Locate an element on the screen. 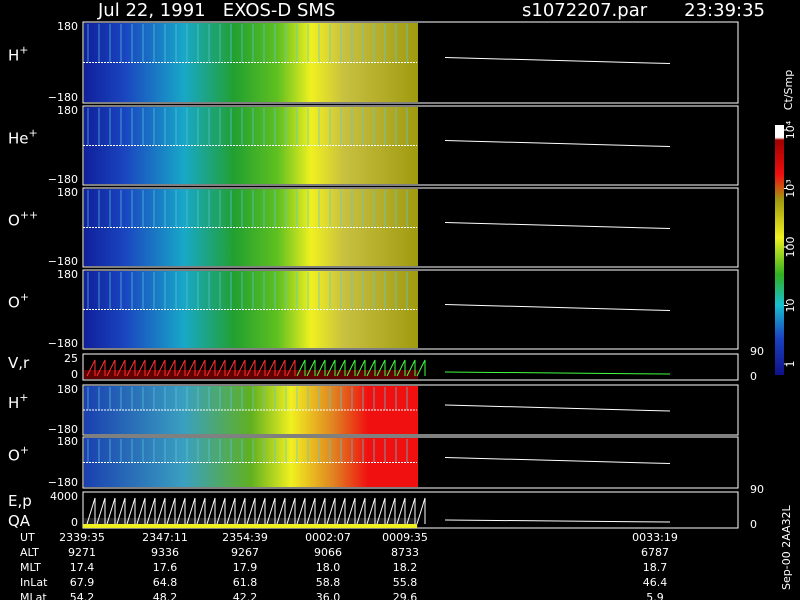 The image size is (800, 600). label-text: H is located at coordinates (13, 56).